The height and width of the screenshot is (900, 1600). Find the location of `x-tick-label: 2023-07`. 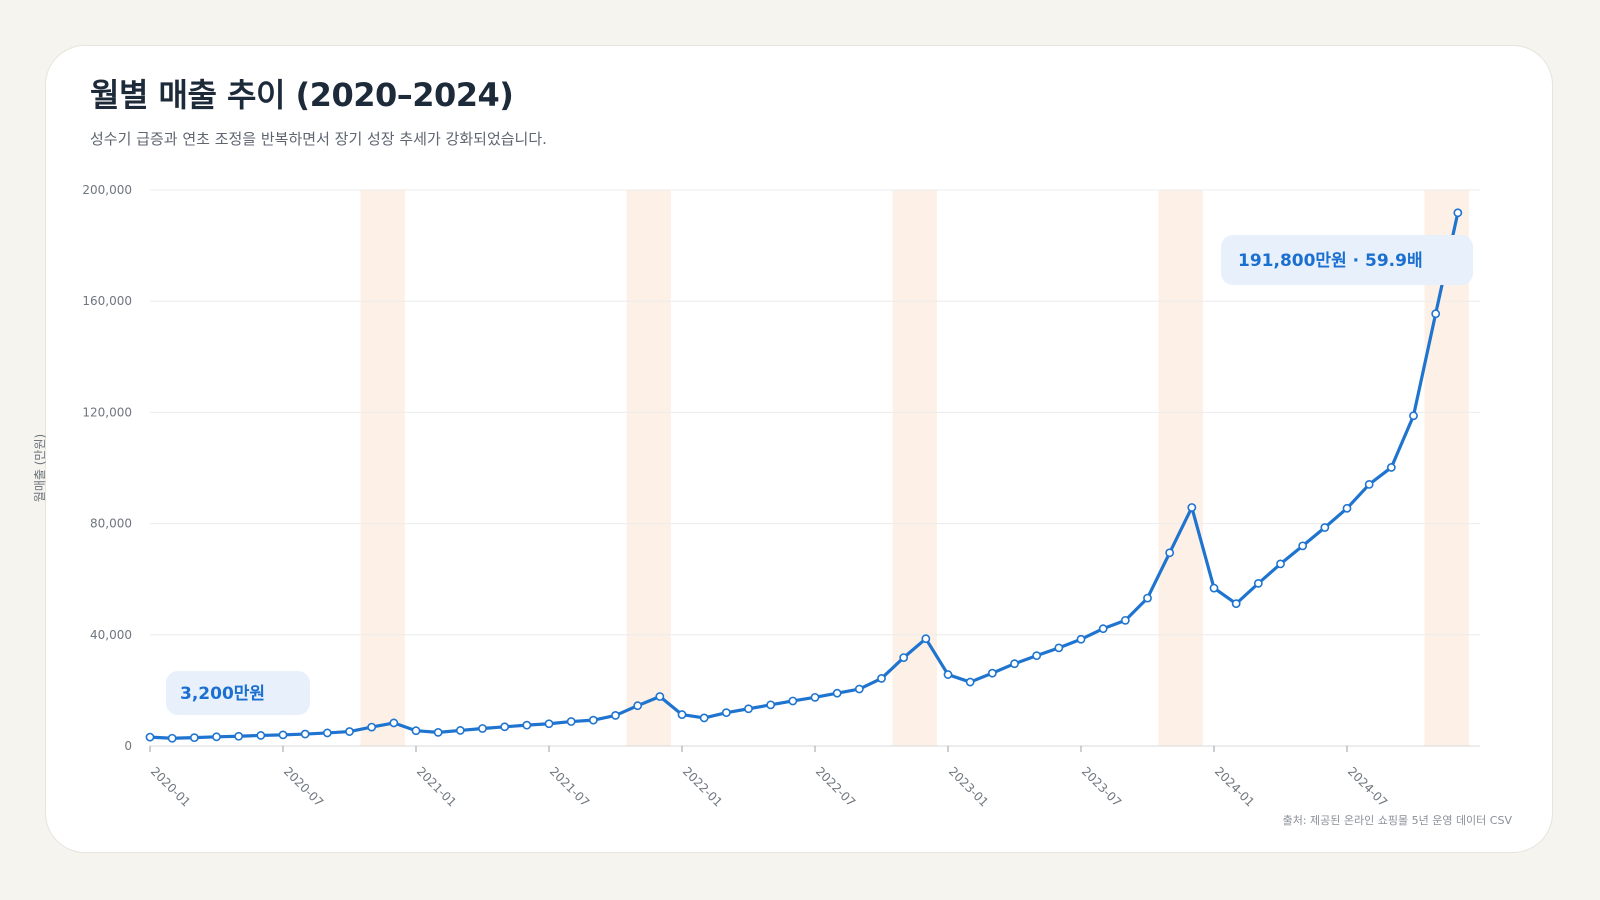

x-tick-label: 2023-07 is located at coordinates (1101, 786).